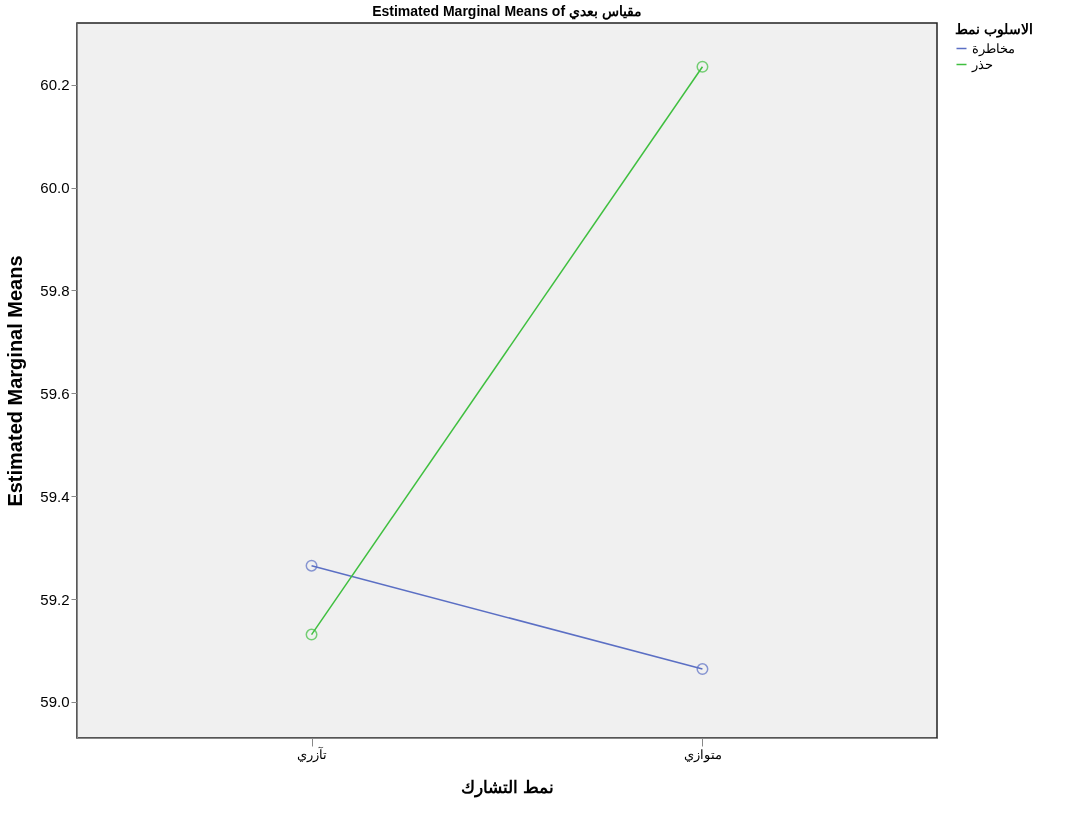 The width and height of the screenshot is (1090, 823). Describe the element at coordinates (55, 702) in the screenshot. I see `y-tick-label: 59.0` at that location.